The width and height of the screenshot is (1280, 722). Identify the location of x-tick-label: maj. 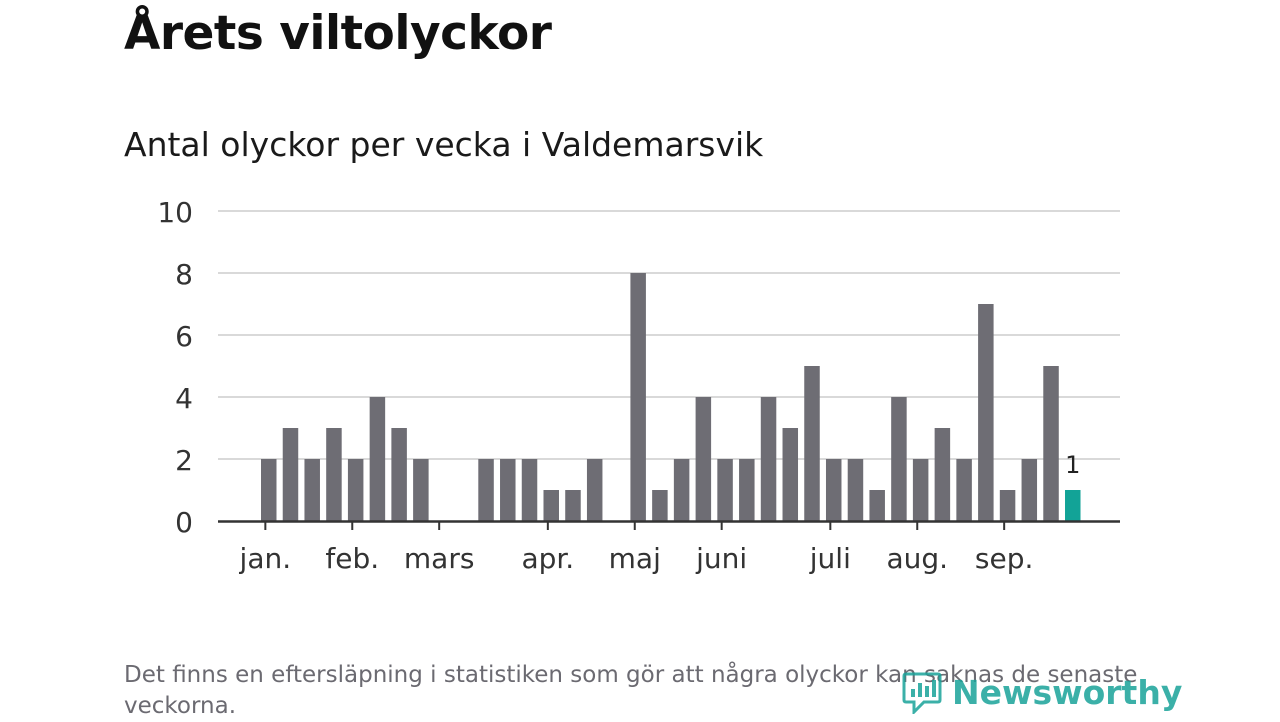
(635, 558).